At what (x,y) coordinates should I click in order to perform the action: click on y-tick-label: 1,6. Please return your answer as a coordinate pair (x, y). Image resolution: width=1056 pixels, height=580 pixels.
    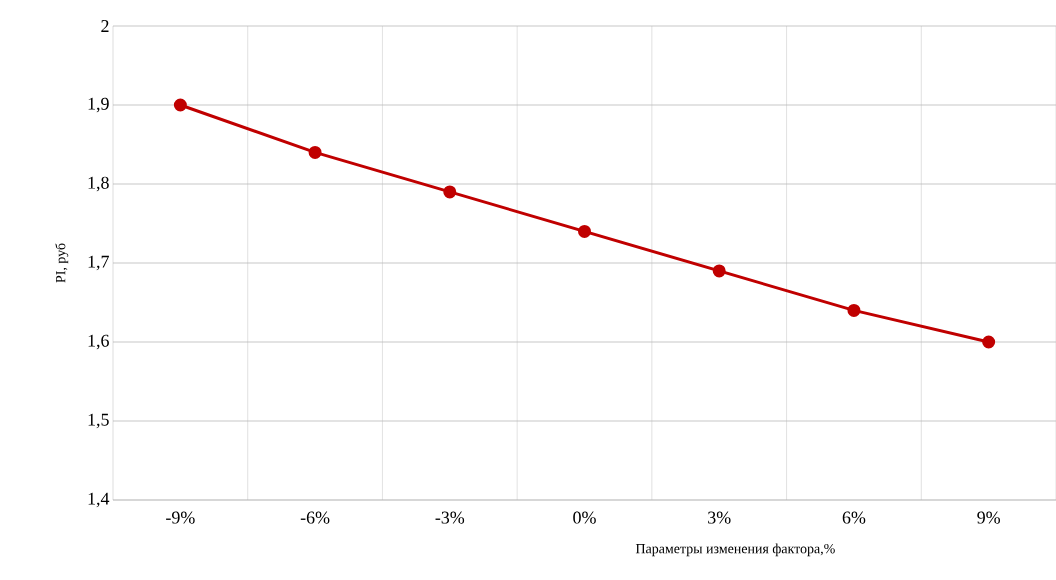
    Looking at the image, I should click on (98, 342).